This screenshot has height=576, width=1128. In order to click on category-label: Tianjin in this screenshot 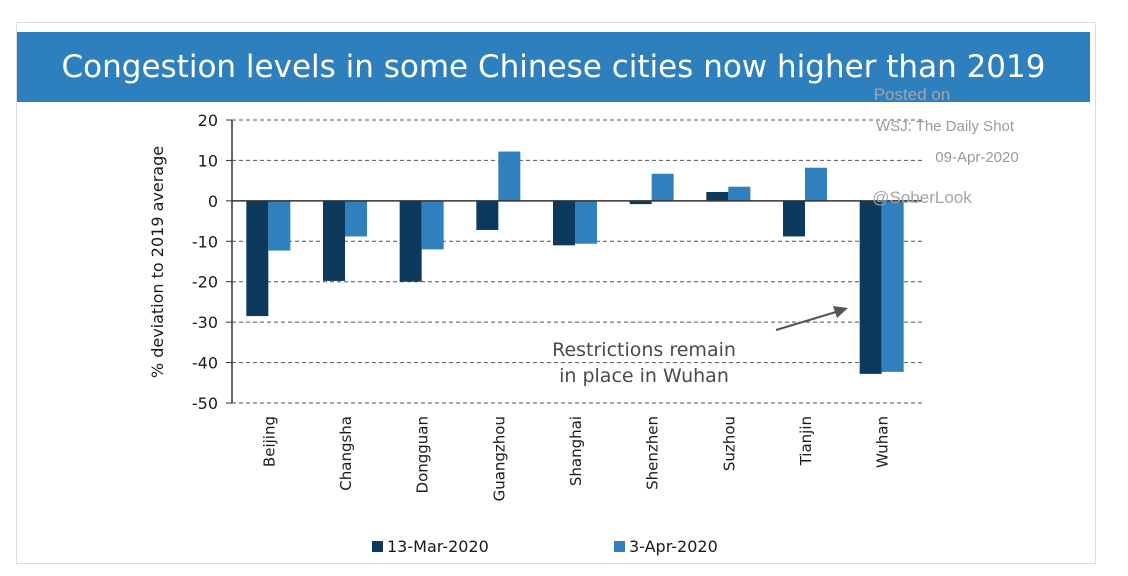, I will do `click(806, 441)`.